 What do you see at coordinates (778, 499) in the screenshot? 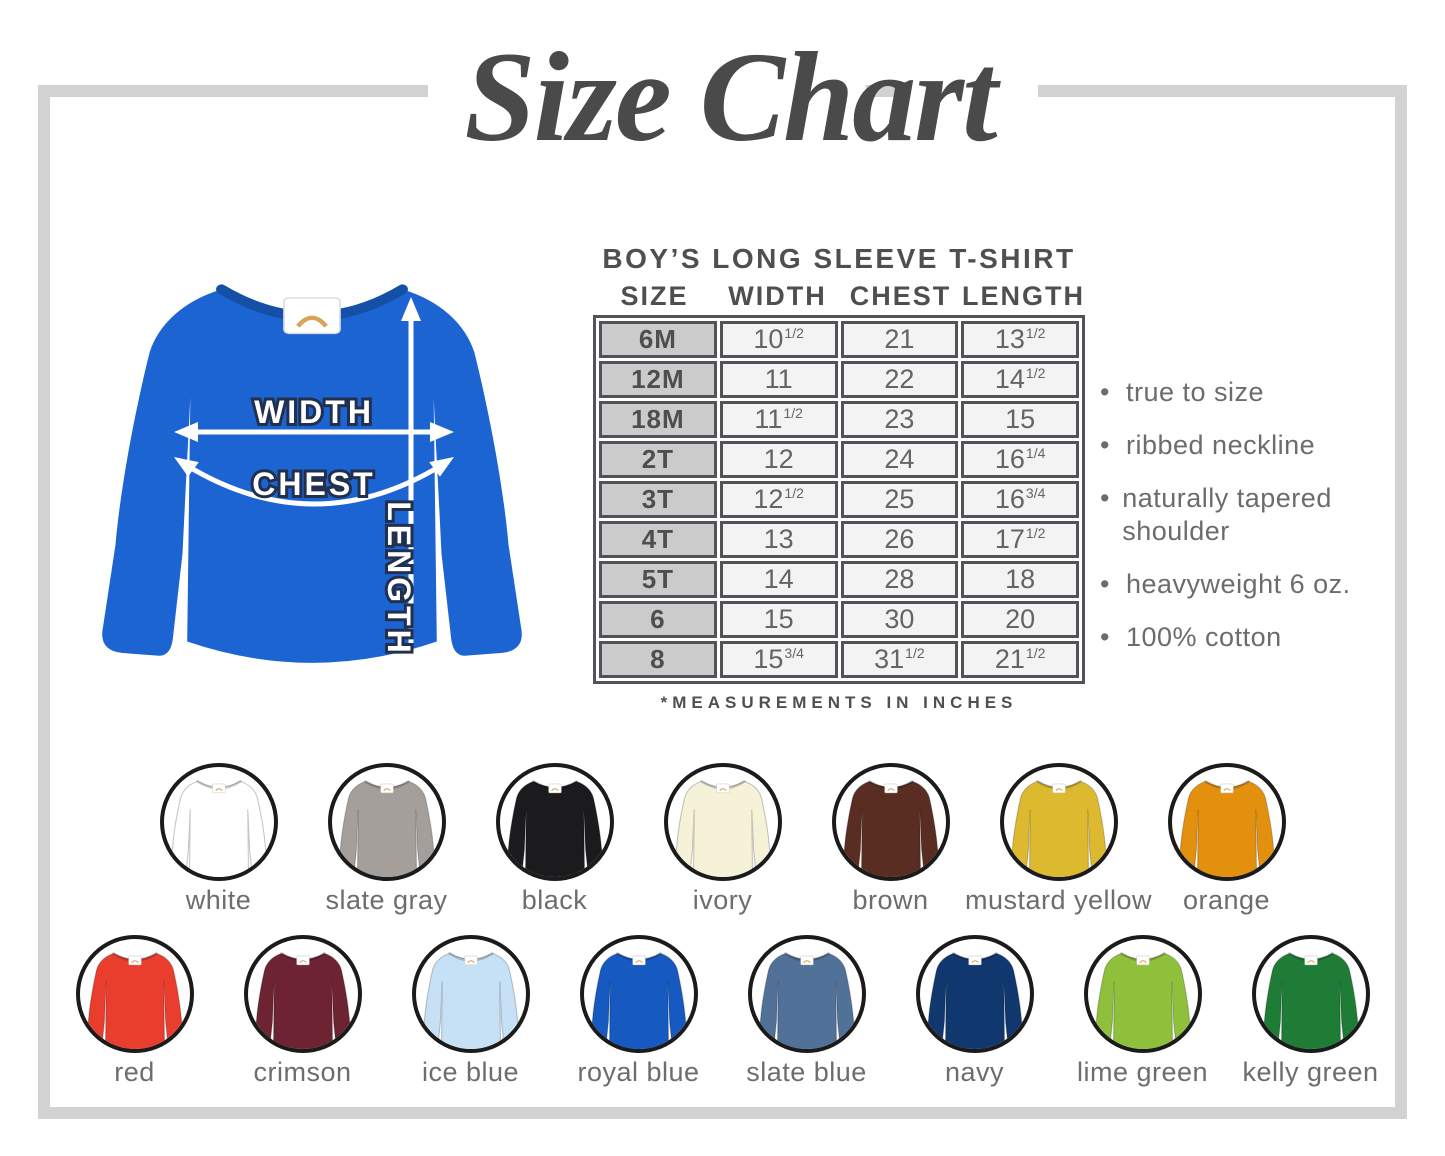
I see `width-value-cell: 121/2` at bounding box center [778, 499].